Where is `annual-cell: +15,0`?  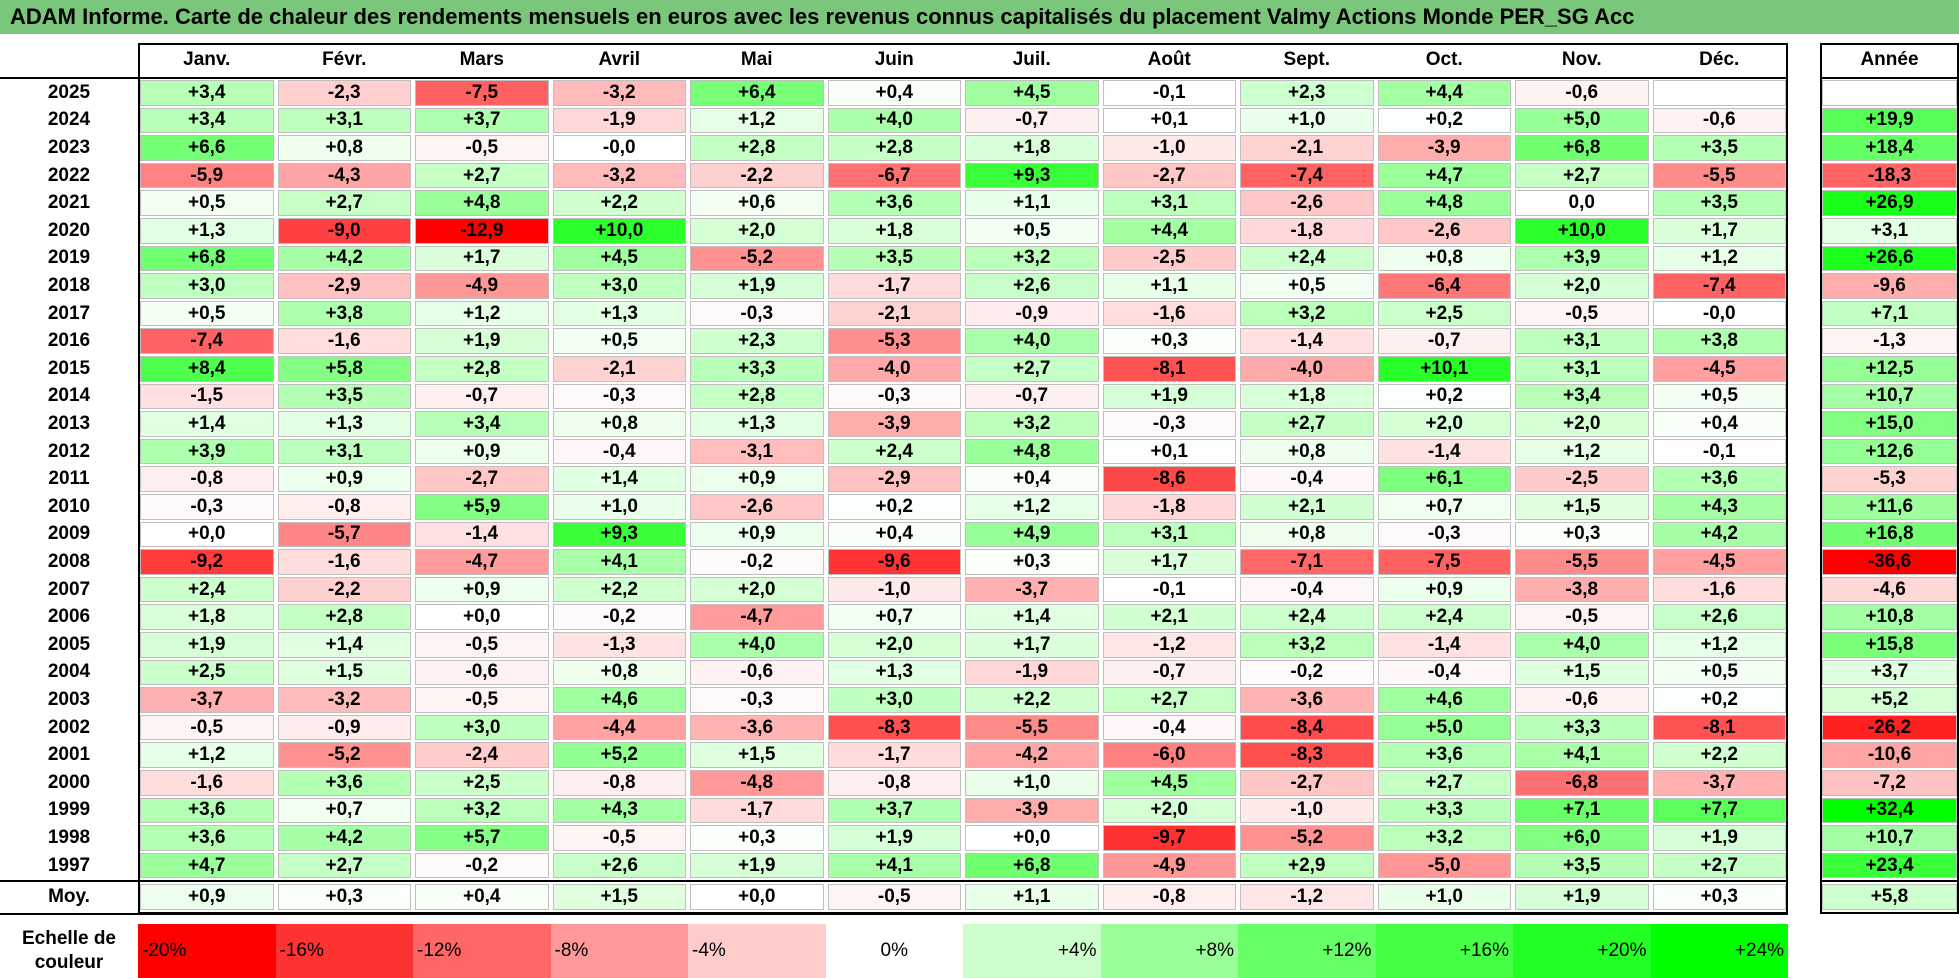
annual-cell: +15,0 is located at coordinates (1889, 424).